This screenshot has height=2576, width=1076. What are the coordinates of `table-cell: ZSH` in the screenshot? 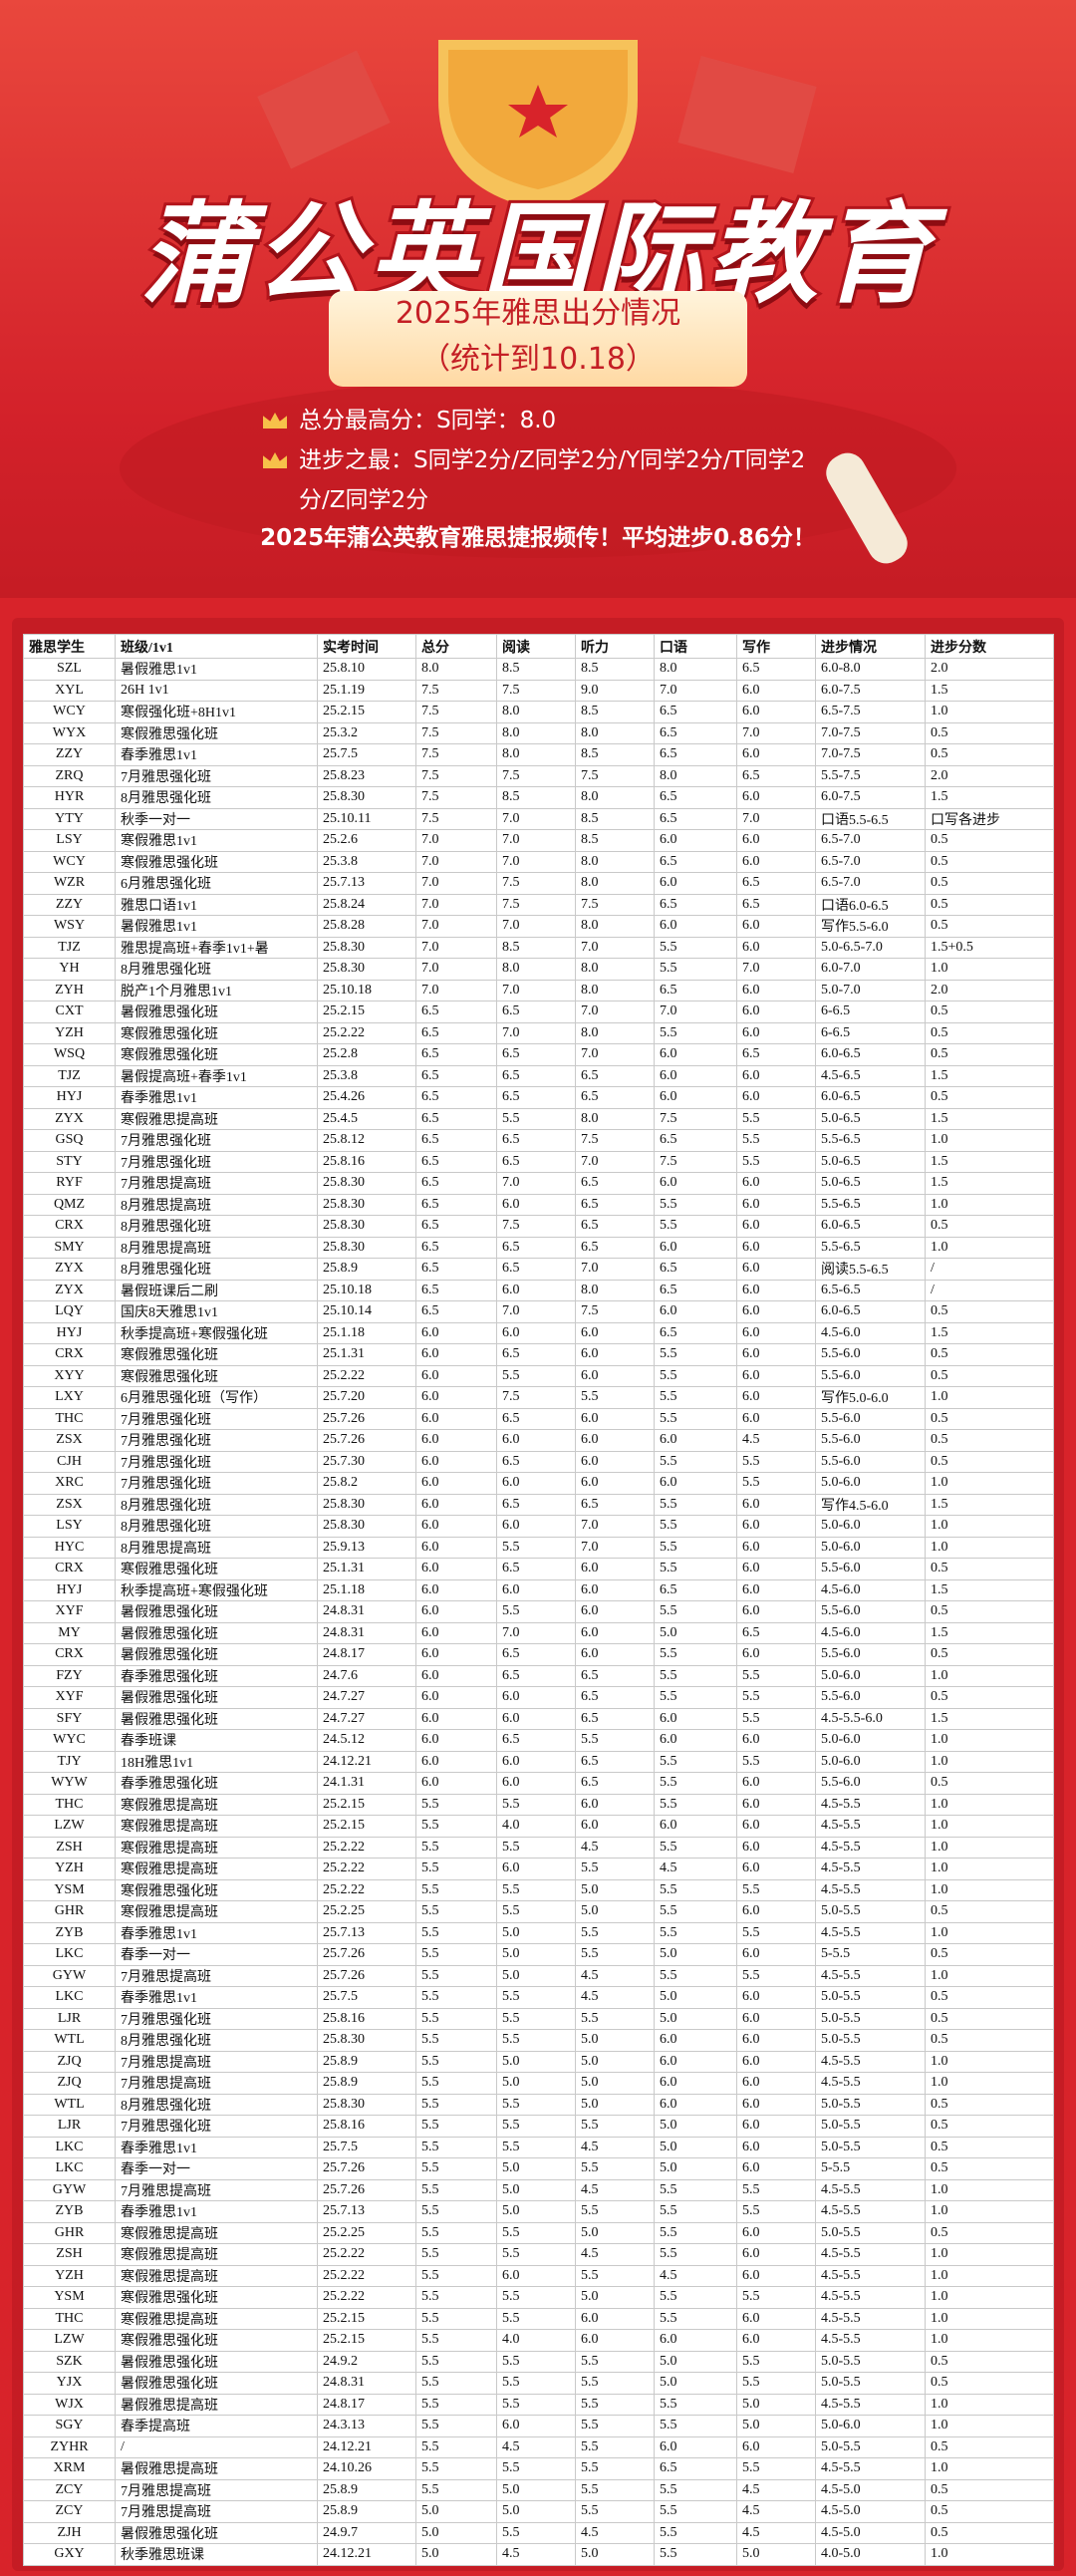 It's located at (69, 1847).